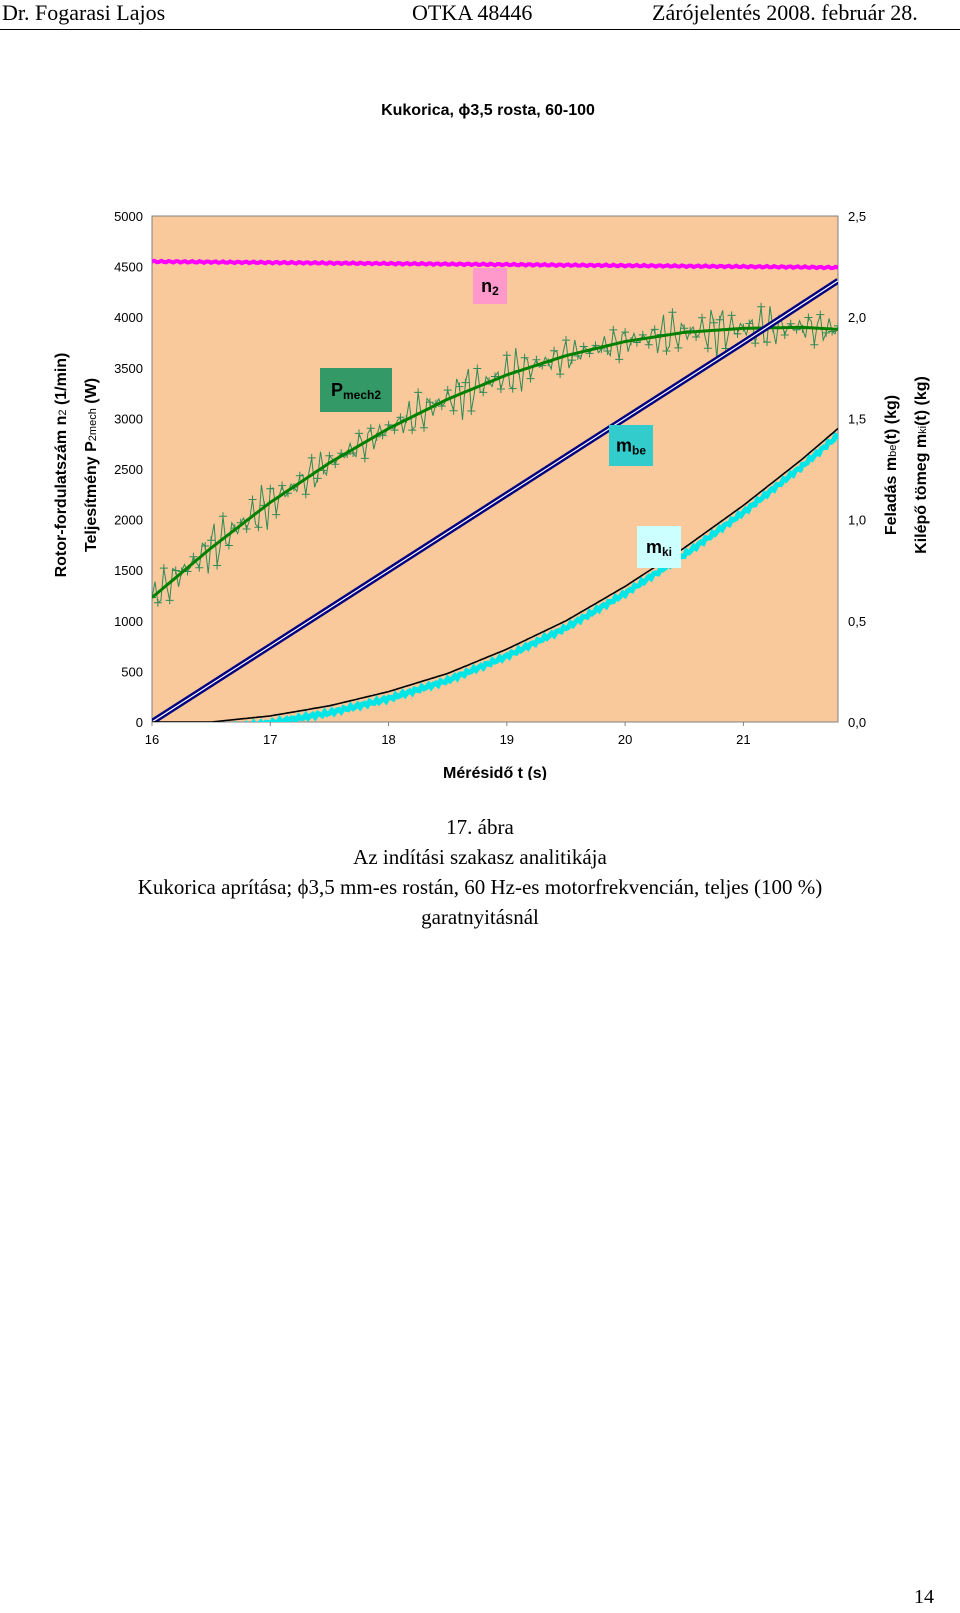 The height and width of the screenshot is (1613, 960). Describe the element at coordinates (472, 12) in the screenshot. I see `header-project: OTKA 48446` at that location.